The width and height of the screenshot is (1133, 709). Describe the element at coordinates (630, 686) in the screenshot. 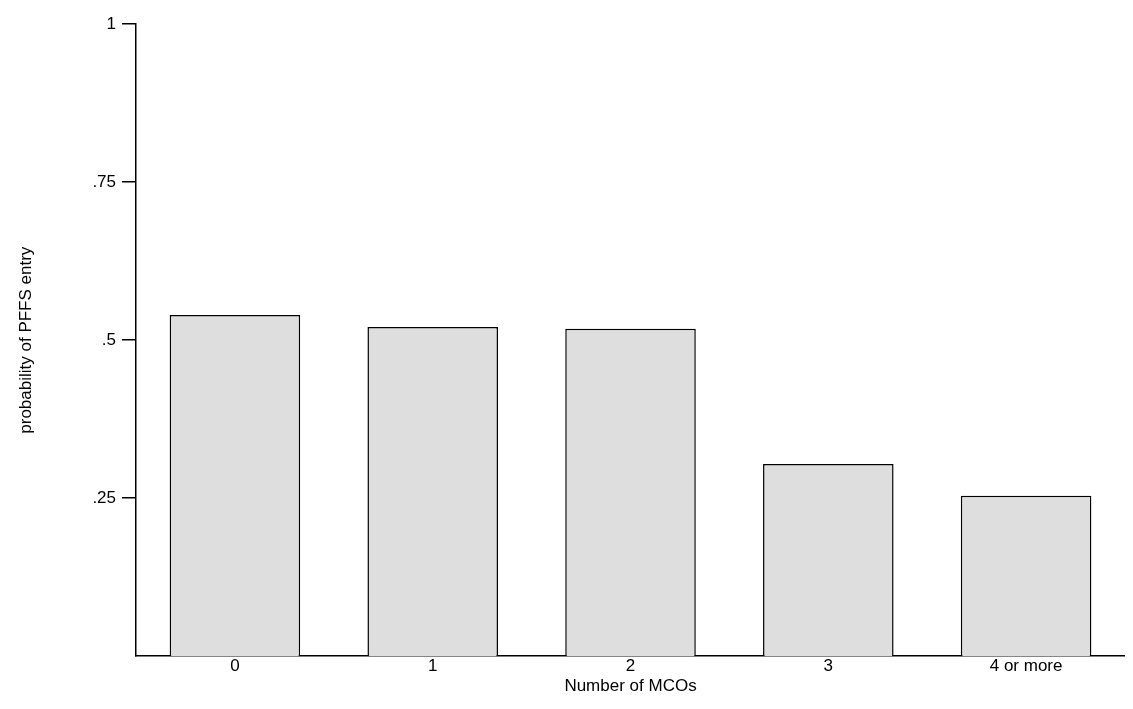

I see `x-axis-title: Number of MCOs` at that location.